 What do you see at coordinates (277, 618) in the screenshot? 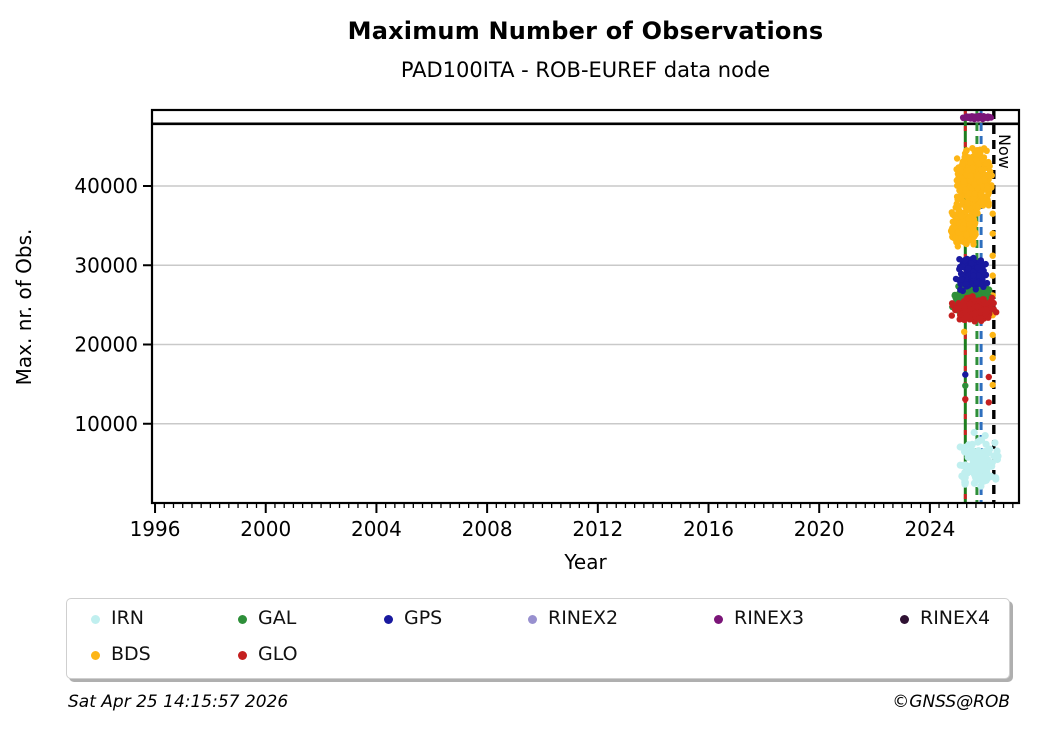
I see `legend-item-label: GAL` at bounding box center [277, 618].